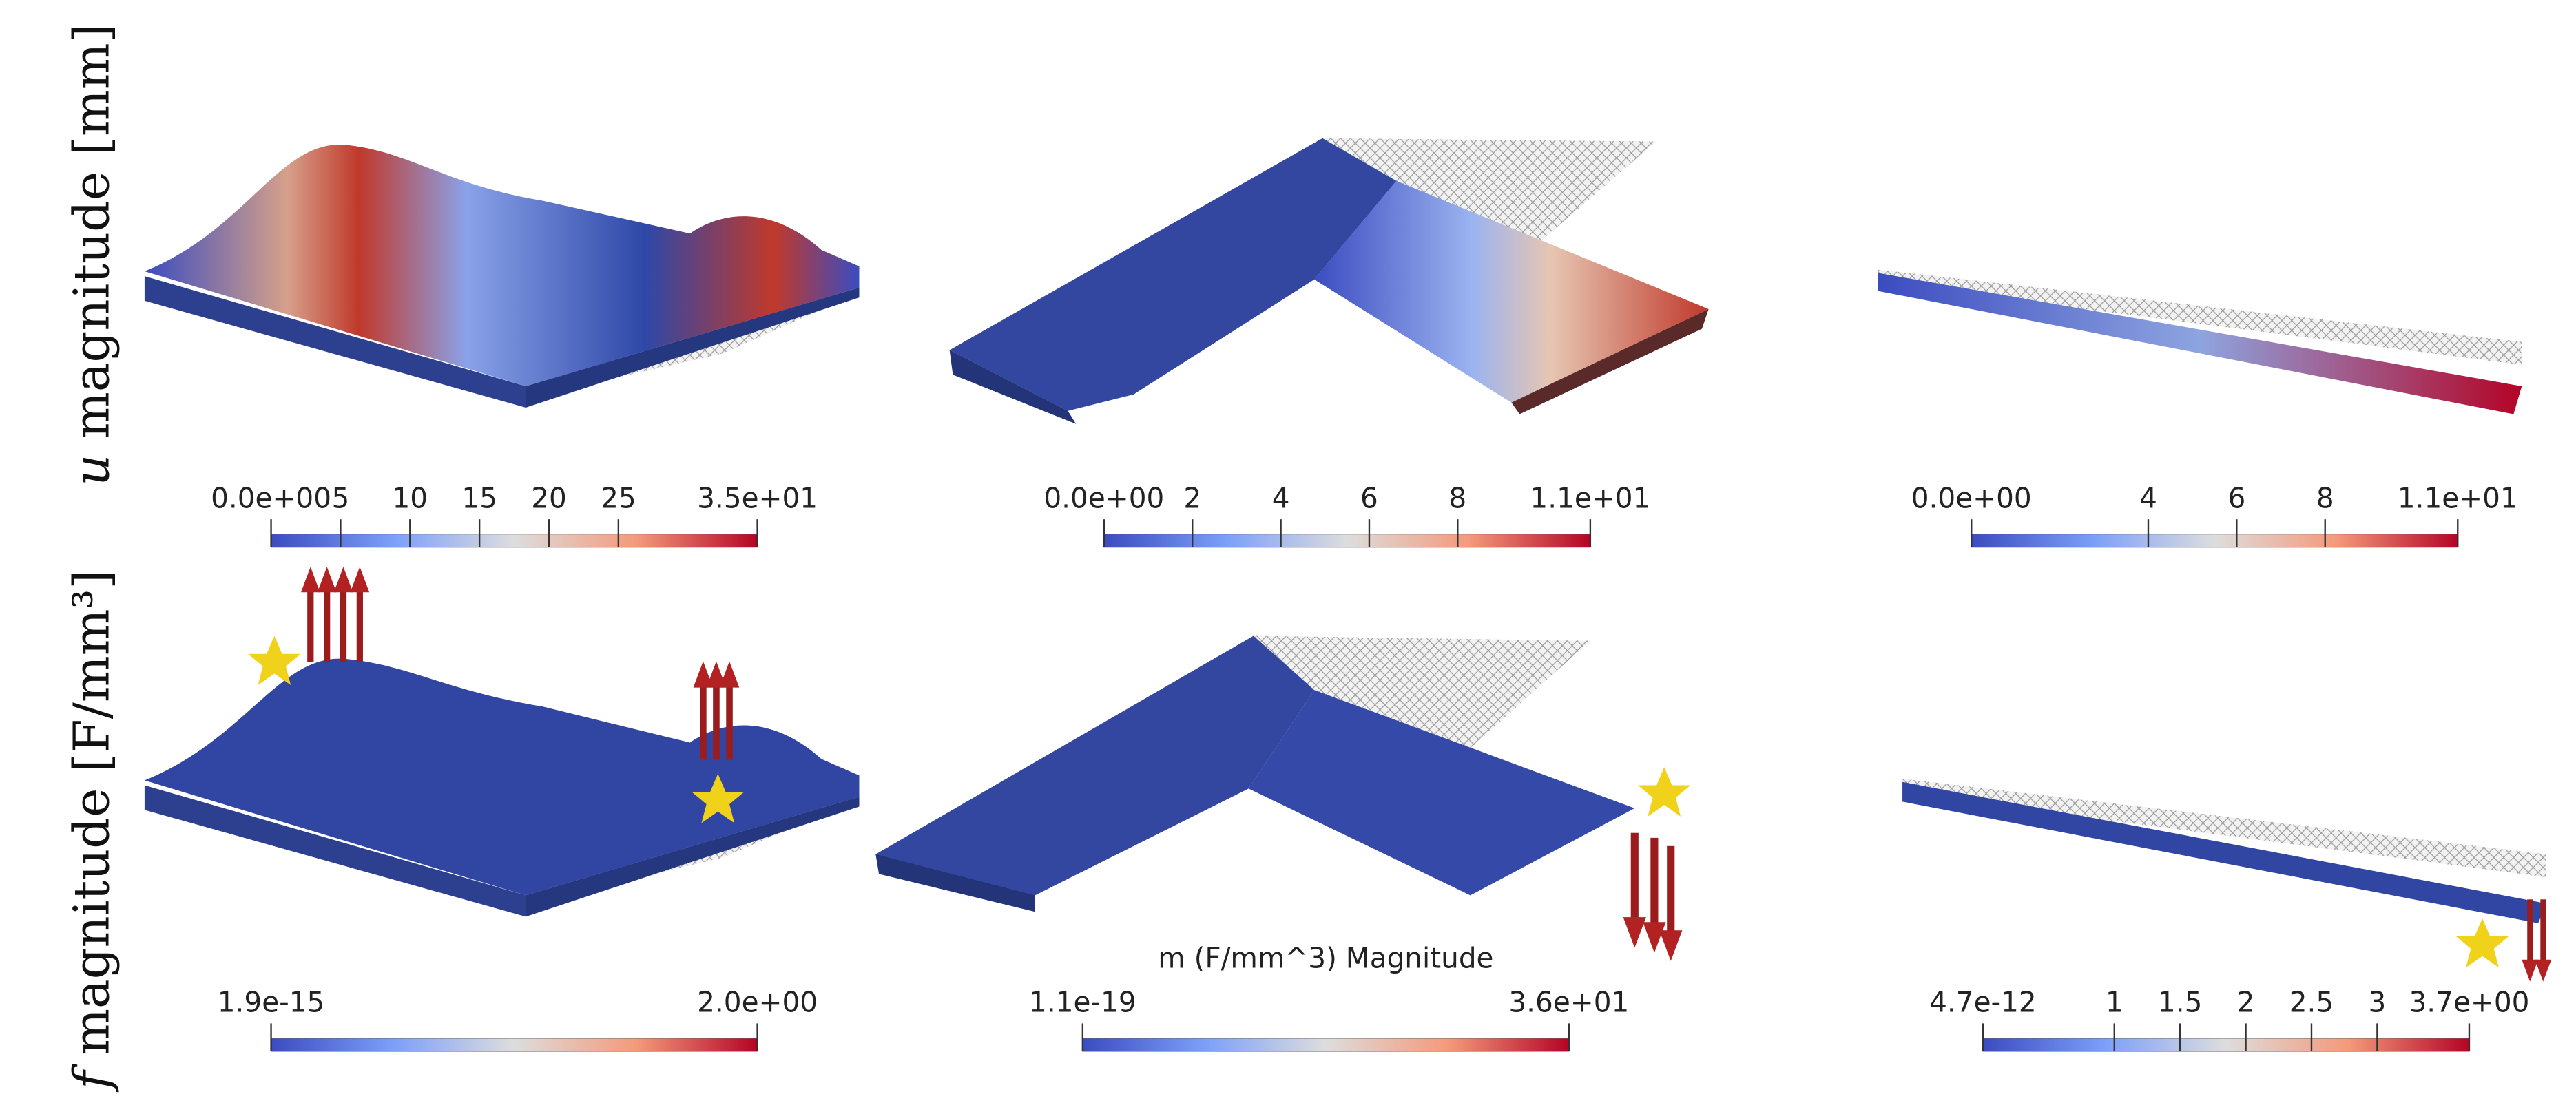 This screenshot has height=1114, width=2576. What do you see at coordinates (310, 614) in the screenshot?
I see `force-arrow` at bounding box center [310, 614].